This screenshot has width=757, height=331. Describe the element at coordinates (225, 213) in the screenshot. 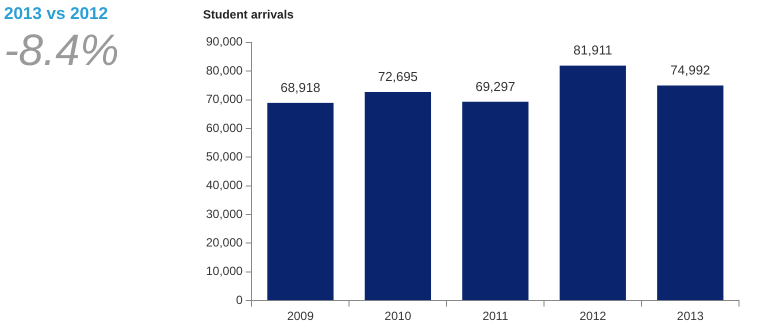

I see `y-tick-label: 30,000` at that location.